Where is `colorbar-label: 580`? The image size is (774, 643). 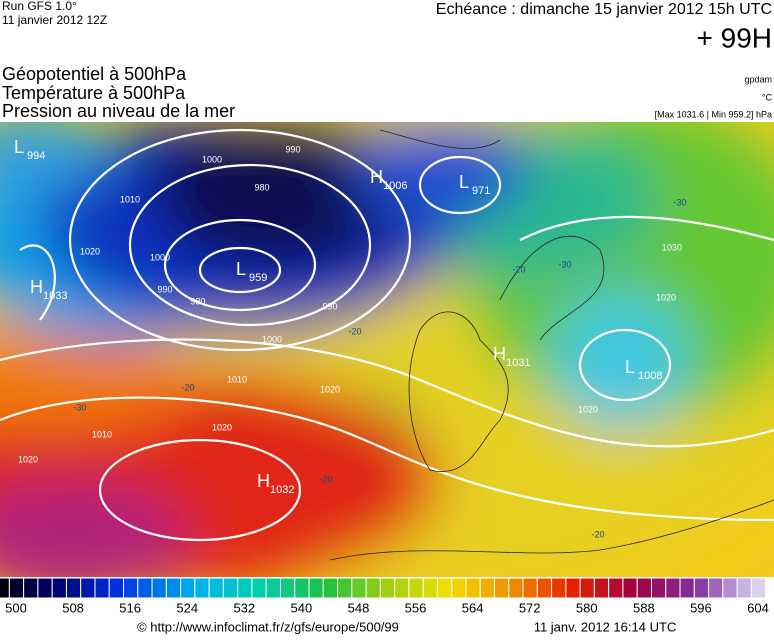
colorbar-label: 580 is located at coordinates (587, 607).